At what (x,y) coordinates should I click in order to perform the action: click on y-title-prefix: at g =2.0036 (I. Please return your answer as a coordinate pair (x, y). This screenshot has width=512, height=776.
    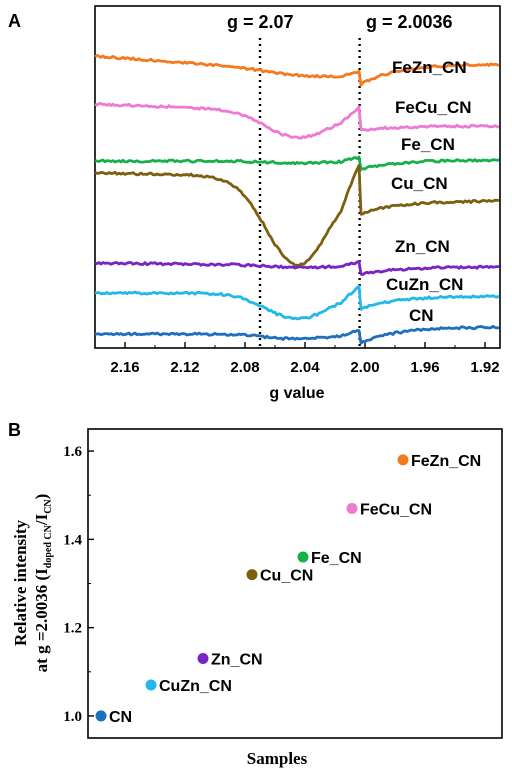
    Looking at the image, I should click on (41, 620).